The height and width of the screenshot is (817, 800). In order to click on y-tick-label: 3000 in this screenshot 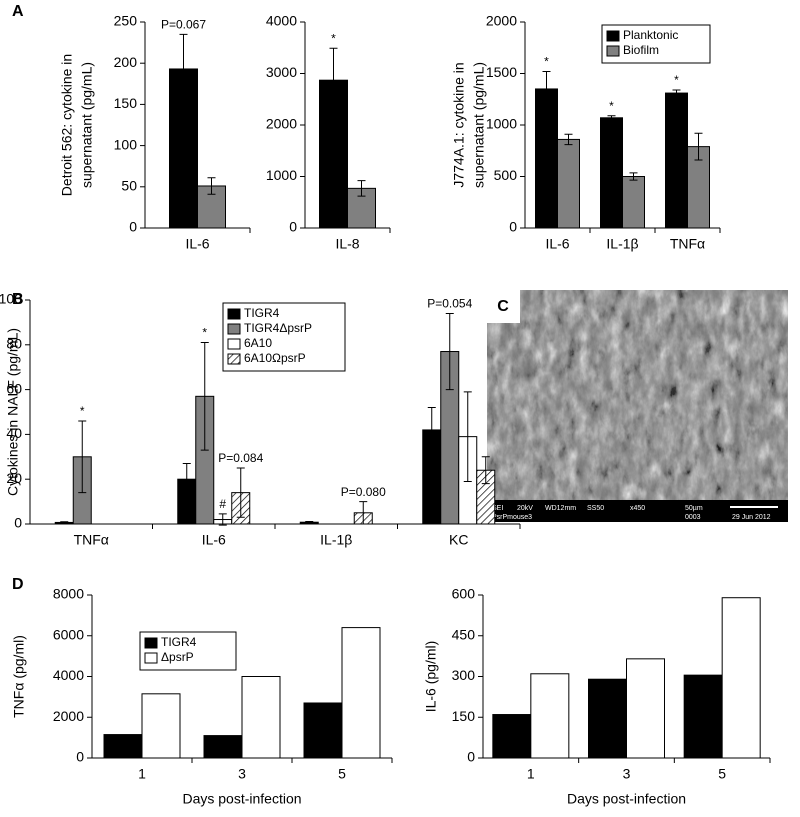, I will do `click(281, 72)`.